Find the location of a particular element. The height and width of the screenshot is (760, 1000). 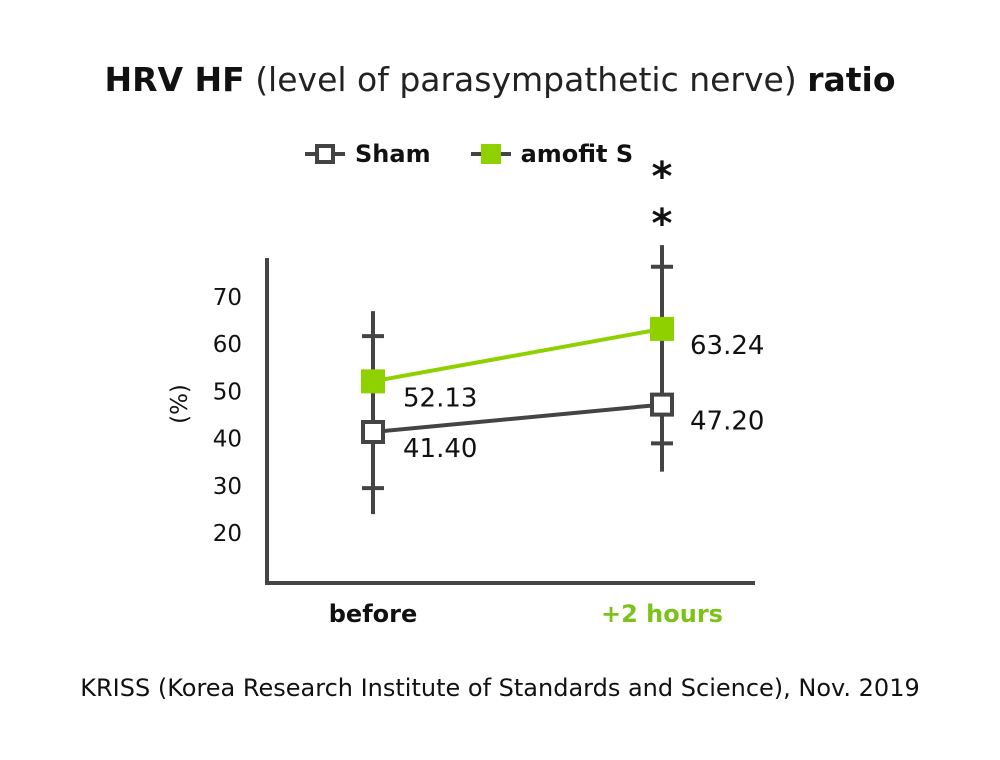

significance-mark-2: * is located at coordinates (662, 224).